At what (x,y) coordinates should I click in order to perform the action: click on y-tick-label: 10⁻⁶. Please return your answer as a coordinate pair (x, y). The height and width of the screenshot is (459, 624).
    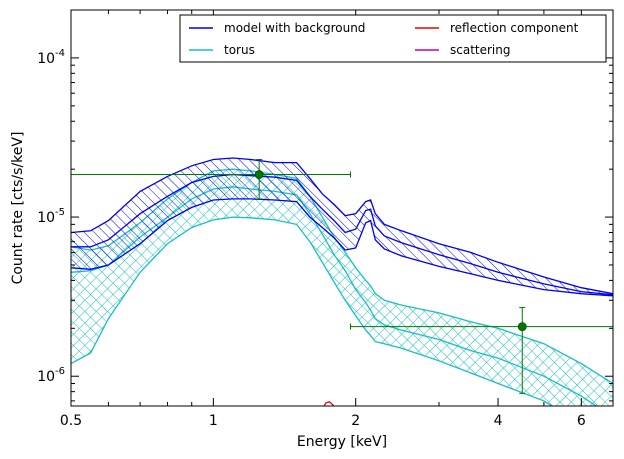
    Looking at the image, I should click on (51, 375).